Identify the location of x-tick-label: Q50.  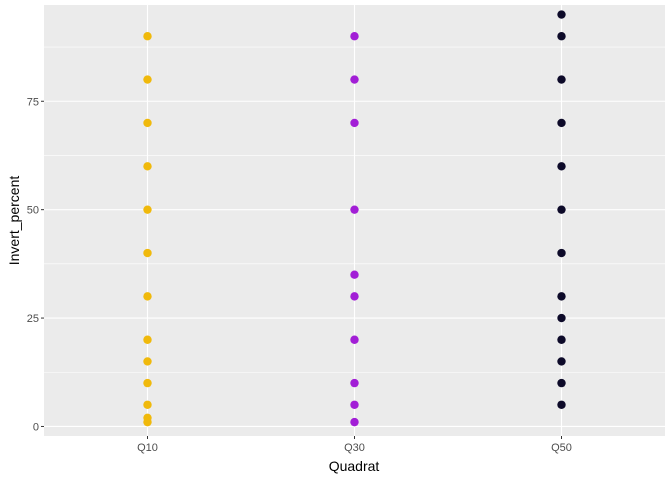
(561, 448).